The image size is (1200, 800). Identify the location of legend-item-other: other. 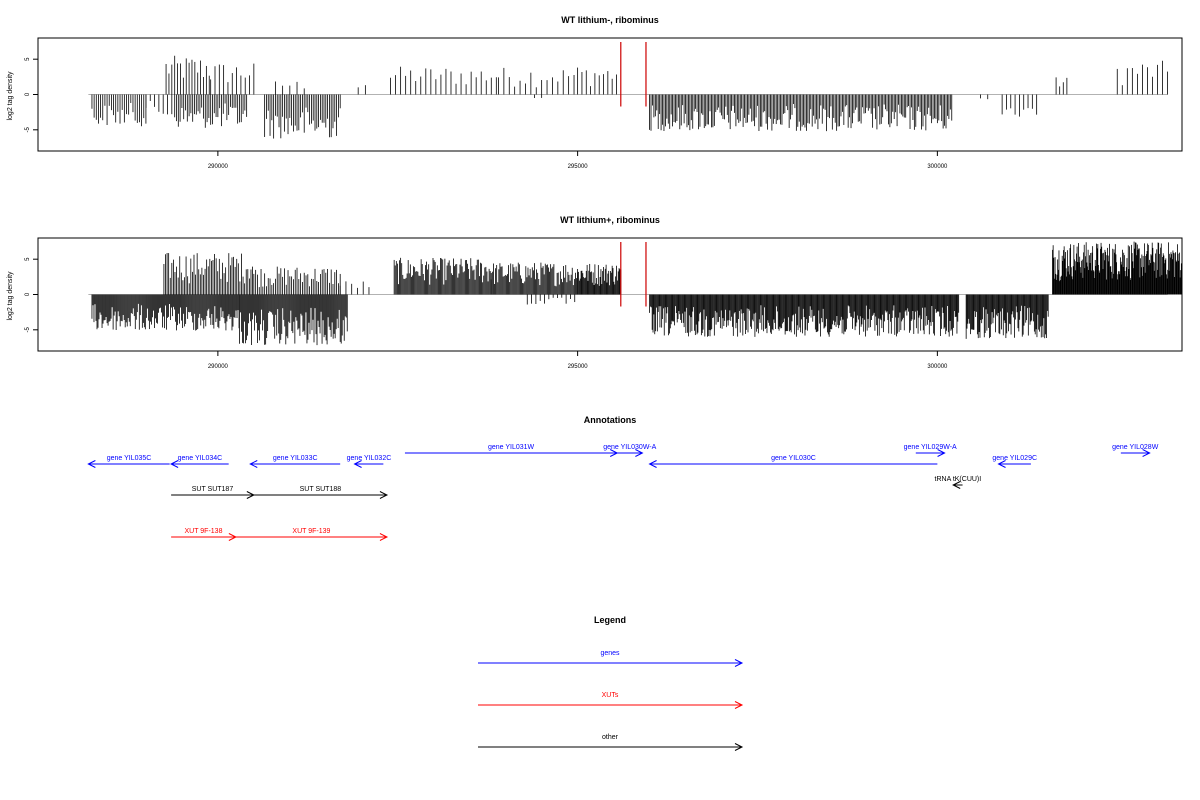
(611, 742).